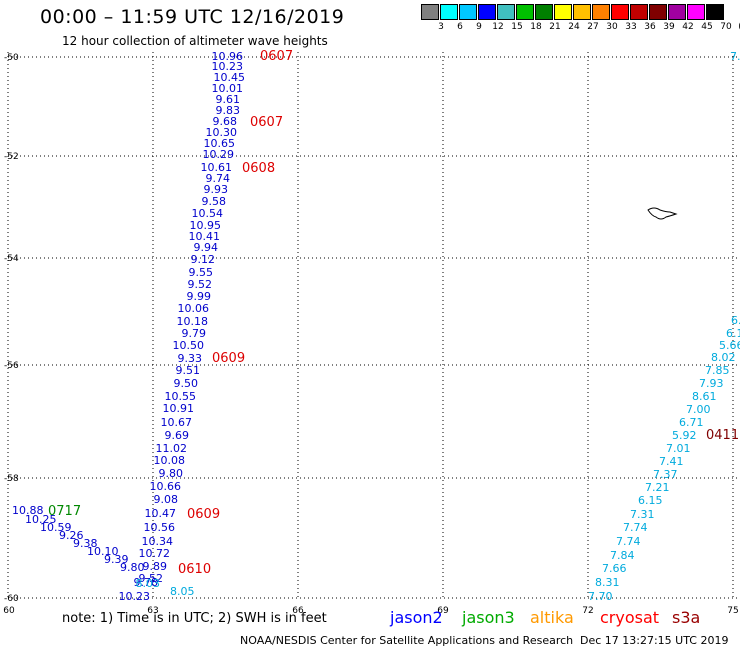 The image size is (740, 650). Describe the element at coordinates (172, 448) in the screenshot. I see `jason2-swh-label: 11.02` at that location.